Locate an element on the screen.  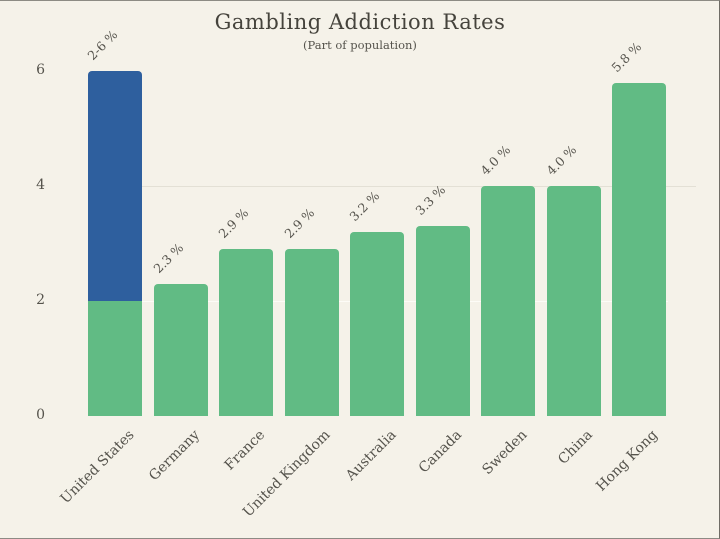
y-axis-tick-0: 0 is located at coordinates (40, 415).